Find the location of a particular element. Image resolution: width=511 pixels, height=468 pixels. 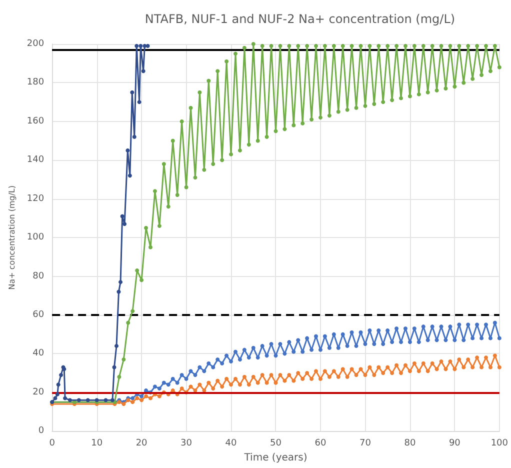

y-tick-label: 20 is located at coordinates (38, 392).